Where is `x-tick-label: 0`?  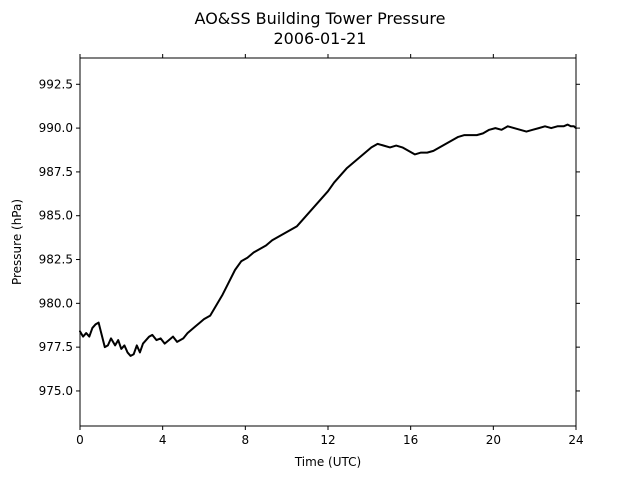
x-tick-label: 0 is located at coordinates (80, 440).